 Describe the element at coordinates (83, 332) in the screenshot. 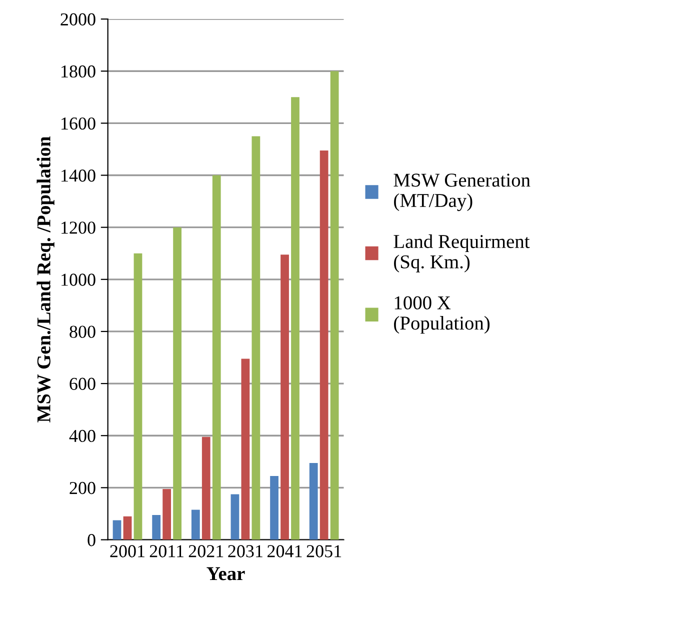

I see `y-tick-label: 800` at that location.